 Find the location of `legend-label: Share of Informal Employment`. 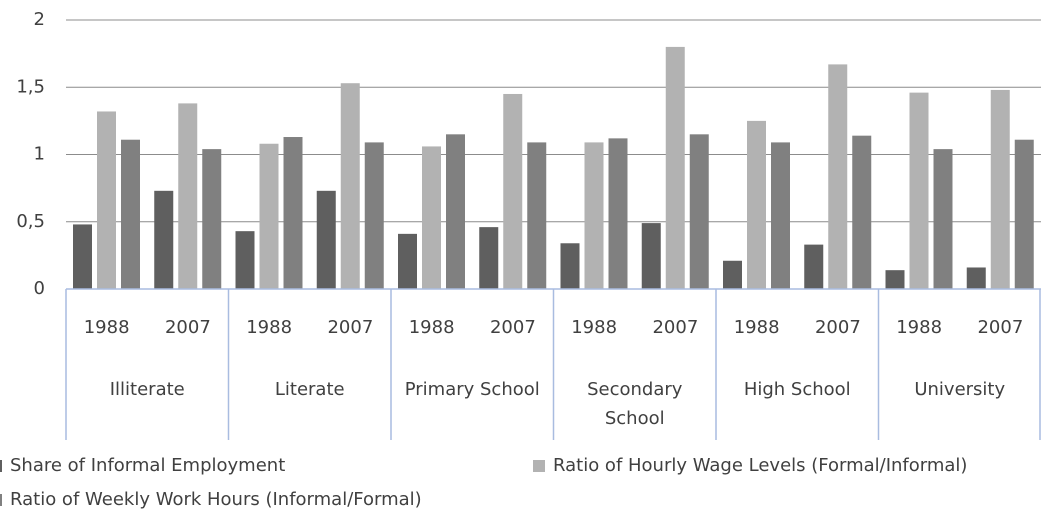

legend-label: Share of Informal Employment is located at coordinates (147, 465).